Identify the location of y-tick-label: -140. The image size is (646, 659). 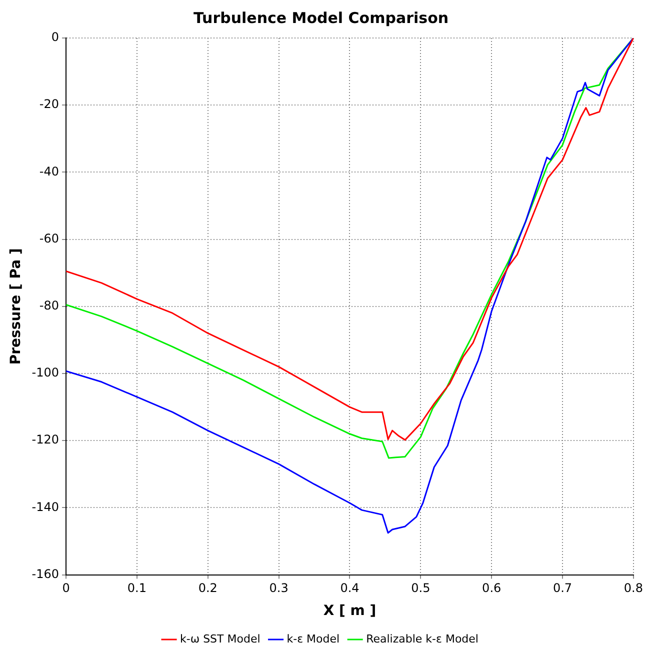
(46, 507).